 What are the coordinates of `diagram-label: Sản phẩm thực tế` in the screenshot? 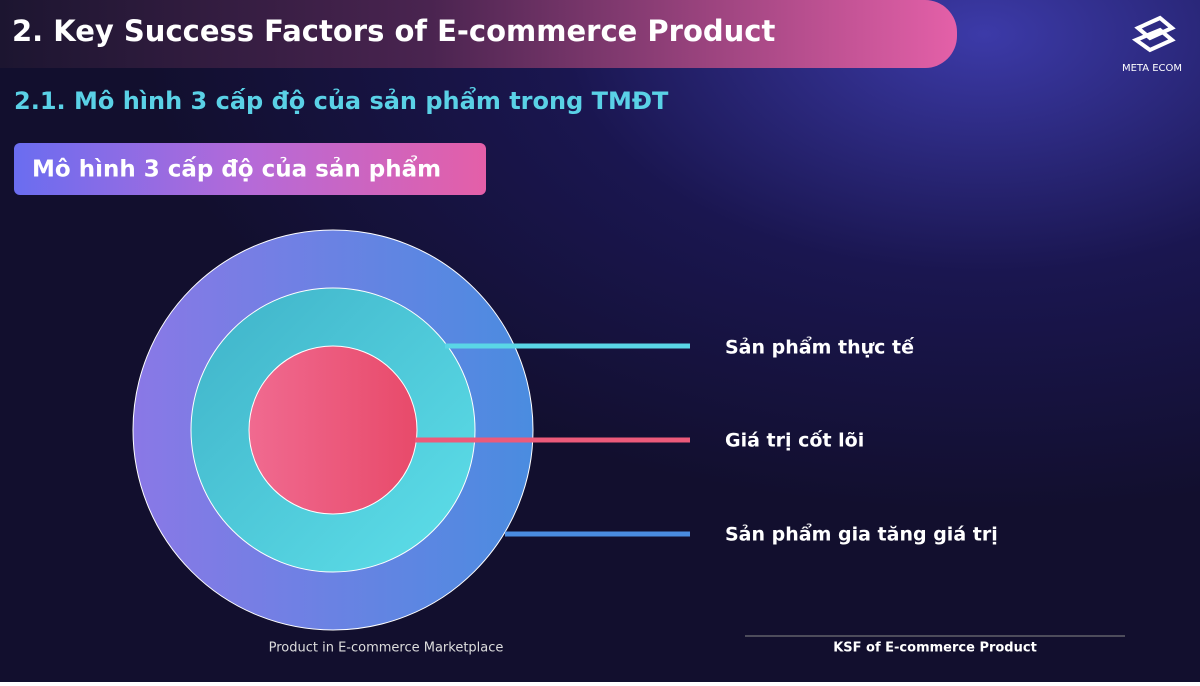 It's located at (820, 347).